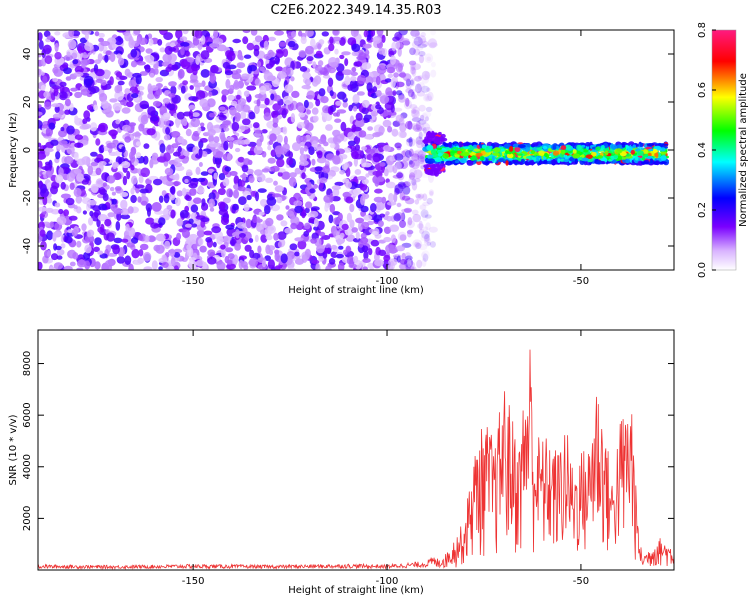  What do you see at coordinates (27, 466) in the screenshot?
I see `y-tick-label: 4000` at bounding box center [27, 466].